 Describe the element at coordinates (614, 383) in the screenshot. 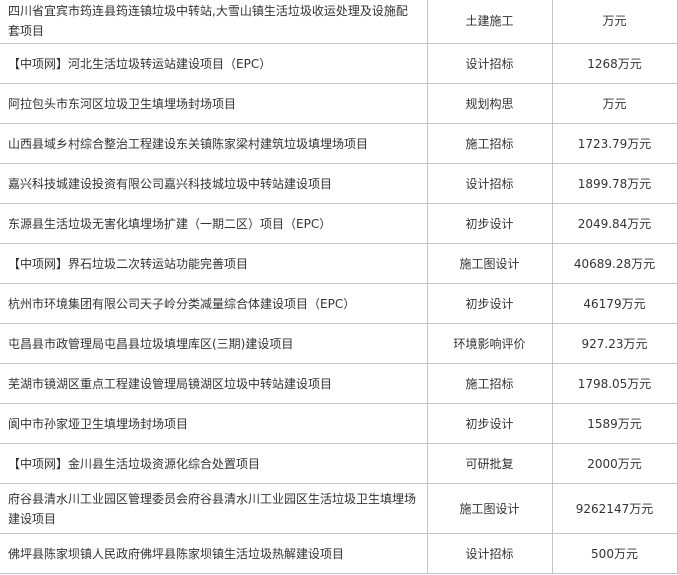

I see `project-amount: 1798.05万元` at that location.